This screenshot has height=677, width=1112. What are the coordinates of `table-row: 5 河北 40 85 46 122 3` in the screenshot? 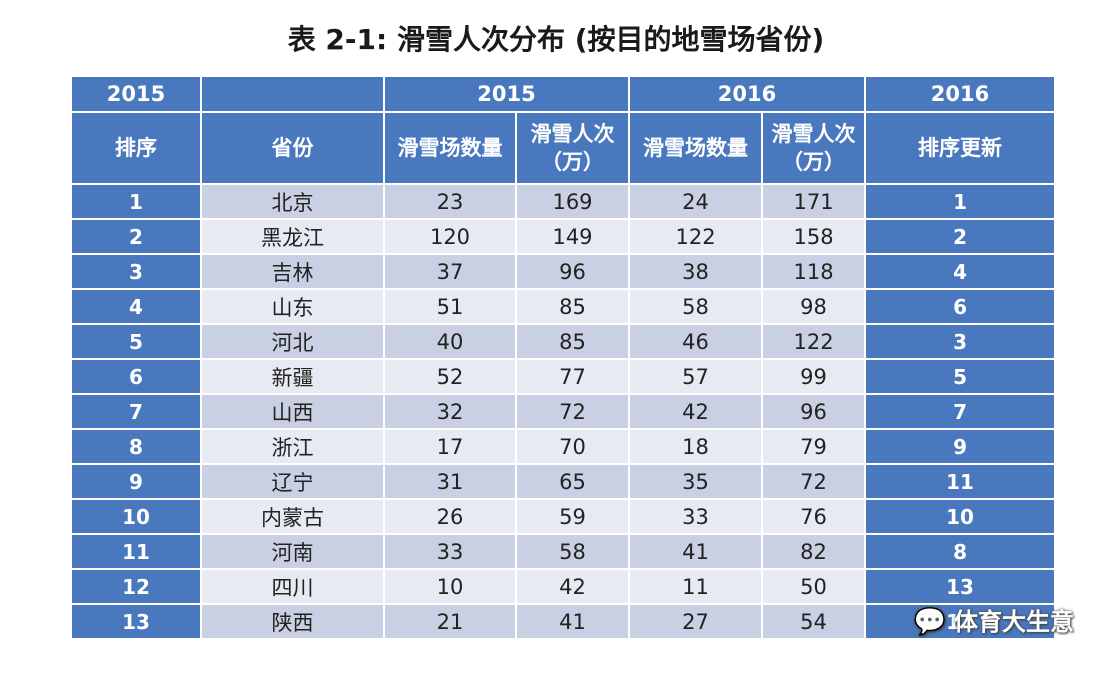 It's located at (563, 341).